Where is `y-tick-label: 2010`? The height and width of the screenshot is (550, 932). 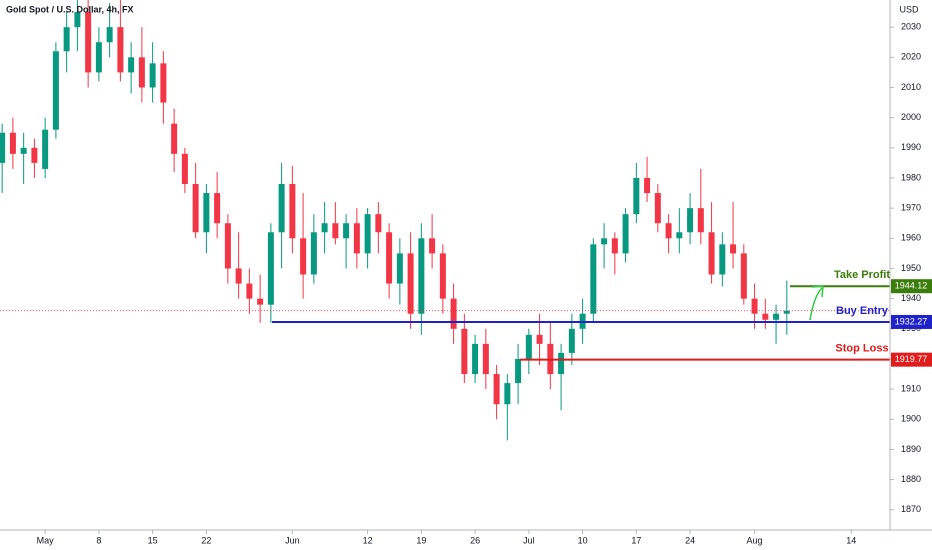
y-tick-label: 2010 is located at coordinates (911, 87).